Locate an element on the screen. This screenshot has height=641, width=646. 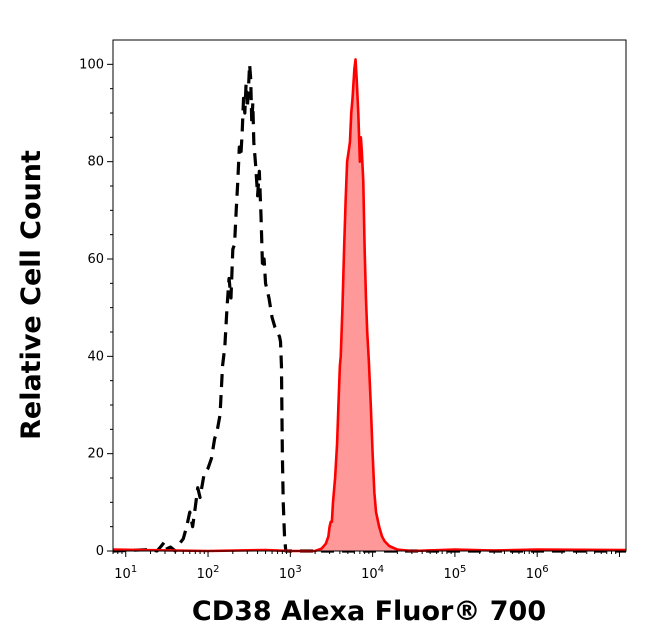
x-tick-label: 10⁴ is located at coordinates (372, 573).